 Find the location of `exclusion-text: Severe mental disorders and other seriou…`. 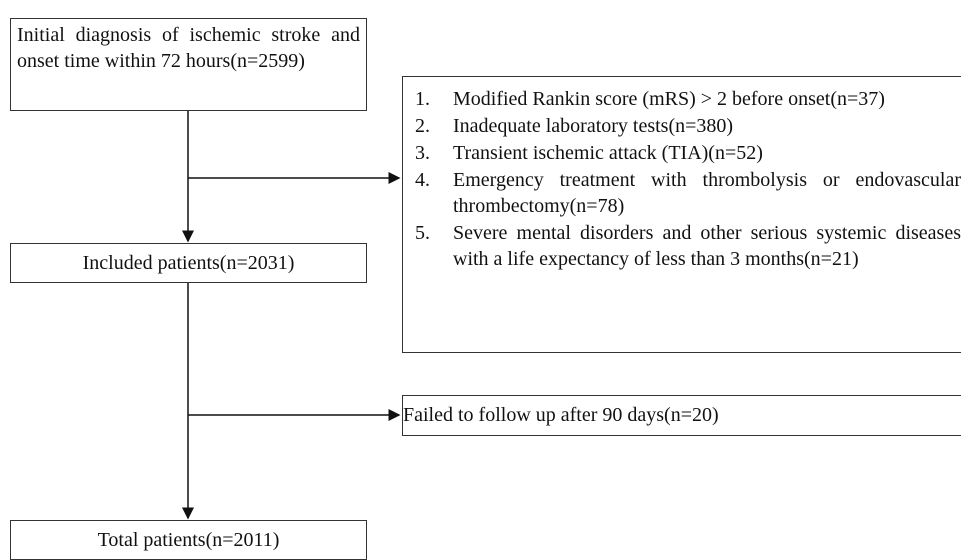

exclusion-text: Severe mental disorders and other seriou… is located at coordinates (707, 246).